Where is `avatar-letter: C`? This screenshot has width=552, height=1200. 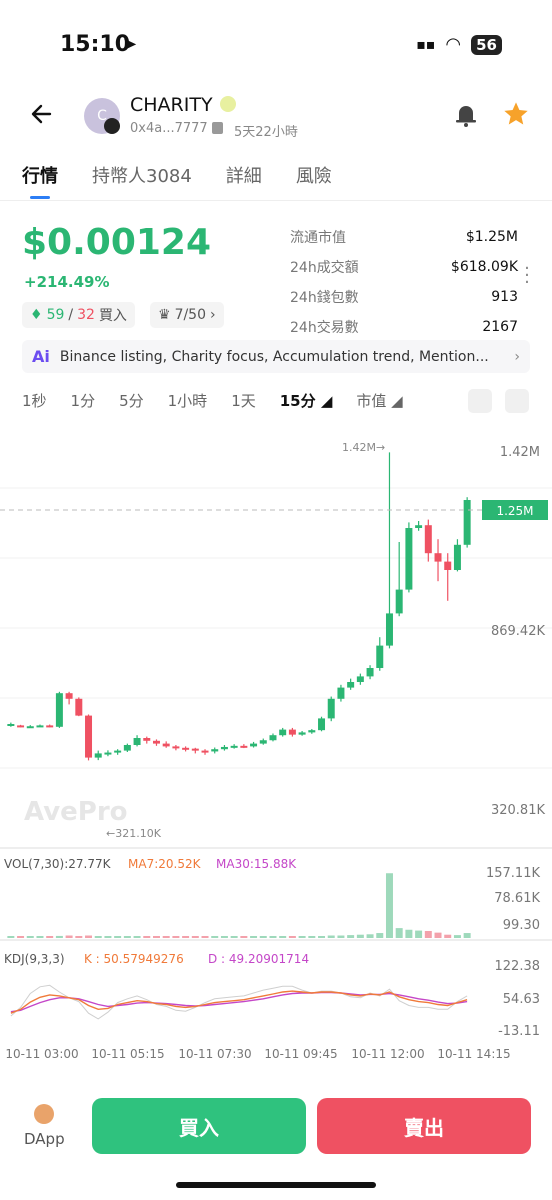
avatar-letter: C is located at coordinates (102, 116).